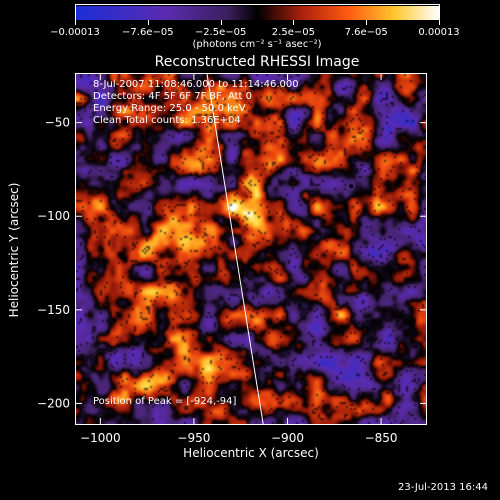  Describe the element at coordinates (235, 249) in the screenshot. I see `limb-line` at that location.